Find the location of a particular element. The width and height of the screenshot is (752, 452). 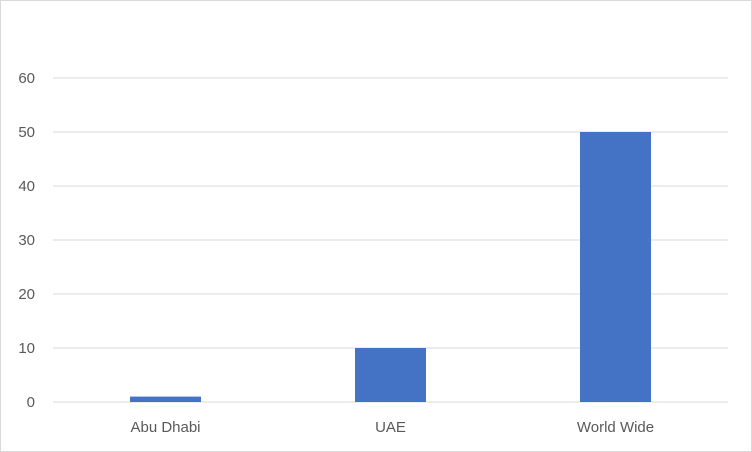

bar-abu-dhabi is located at coordinates (165, 399).